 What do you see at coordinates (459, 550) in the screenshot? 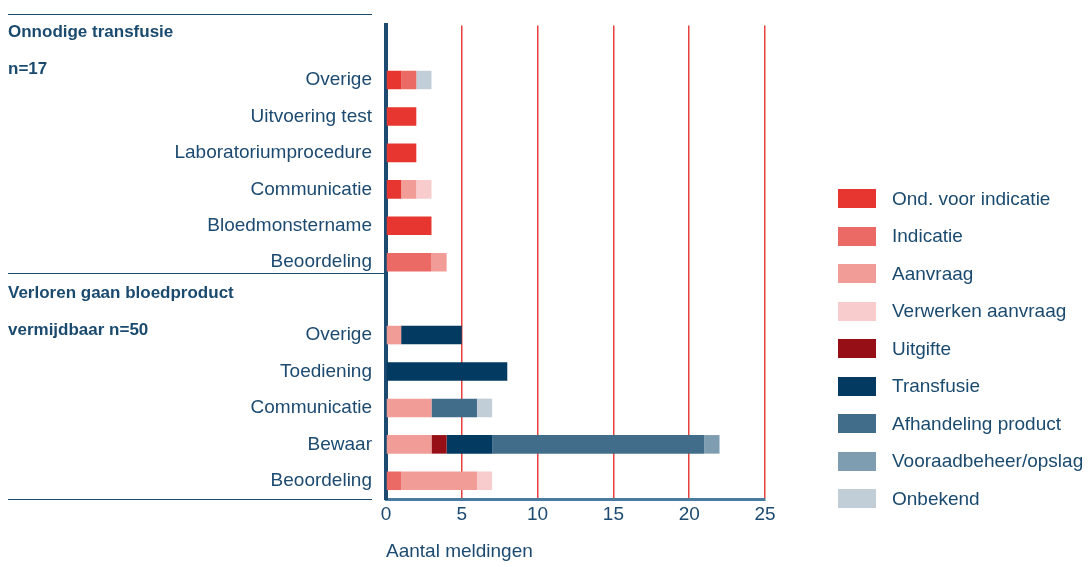
I see `x-axis-title: Aantal meldingen` at bounding box center [459, 550].